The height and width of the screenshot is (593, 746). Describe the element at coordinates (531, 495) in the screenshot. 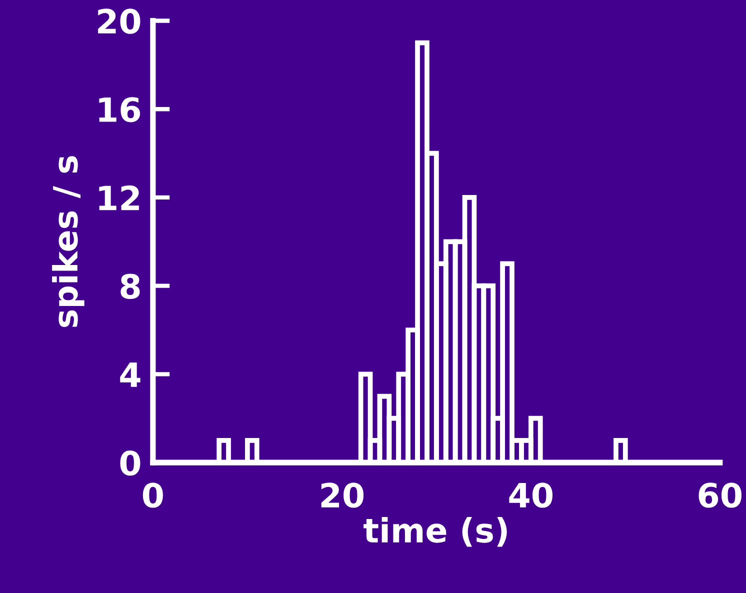

I see `x-tick-label: 40` at that location.